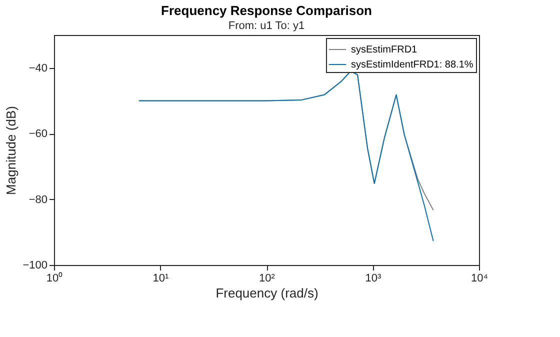  Describe the element at coordinates (266, 10) in the screenshot. I see `chart-title: Frequency Response Comparison` at that location.